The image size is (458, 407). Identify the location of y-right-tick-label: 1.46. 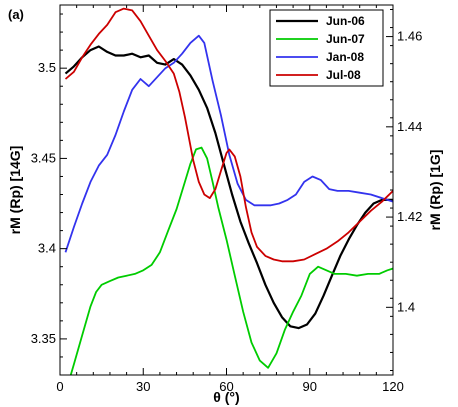
(409, 36).